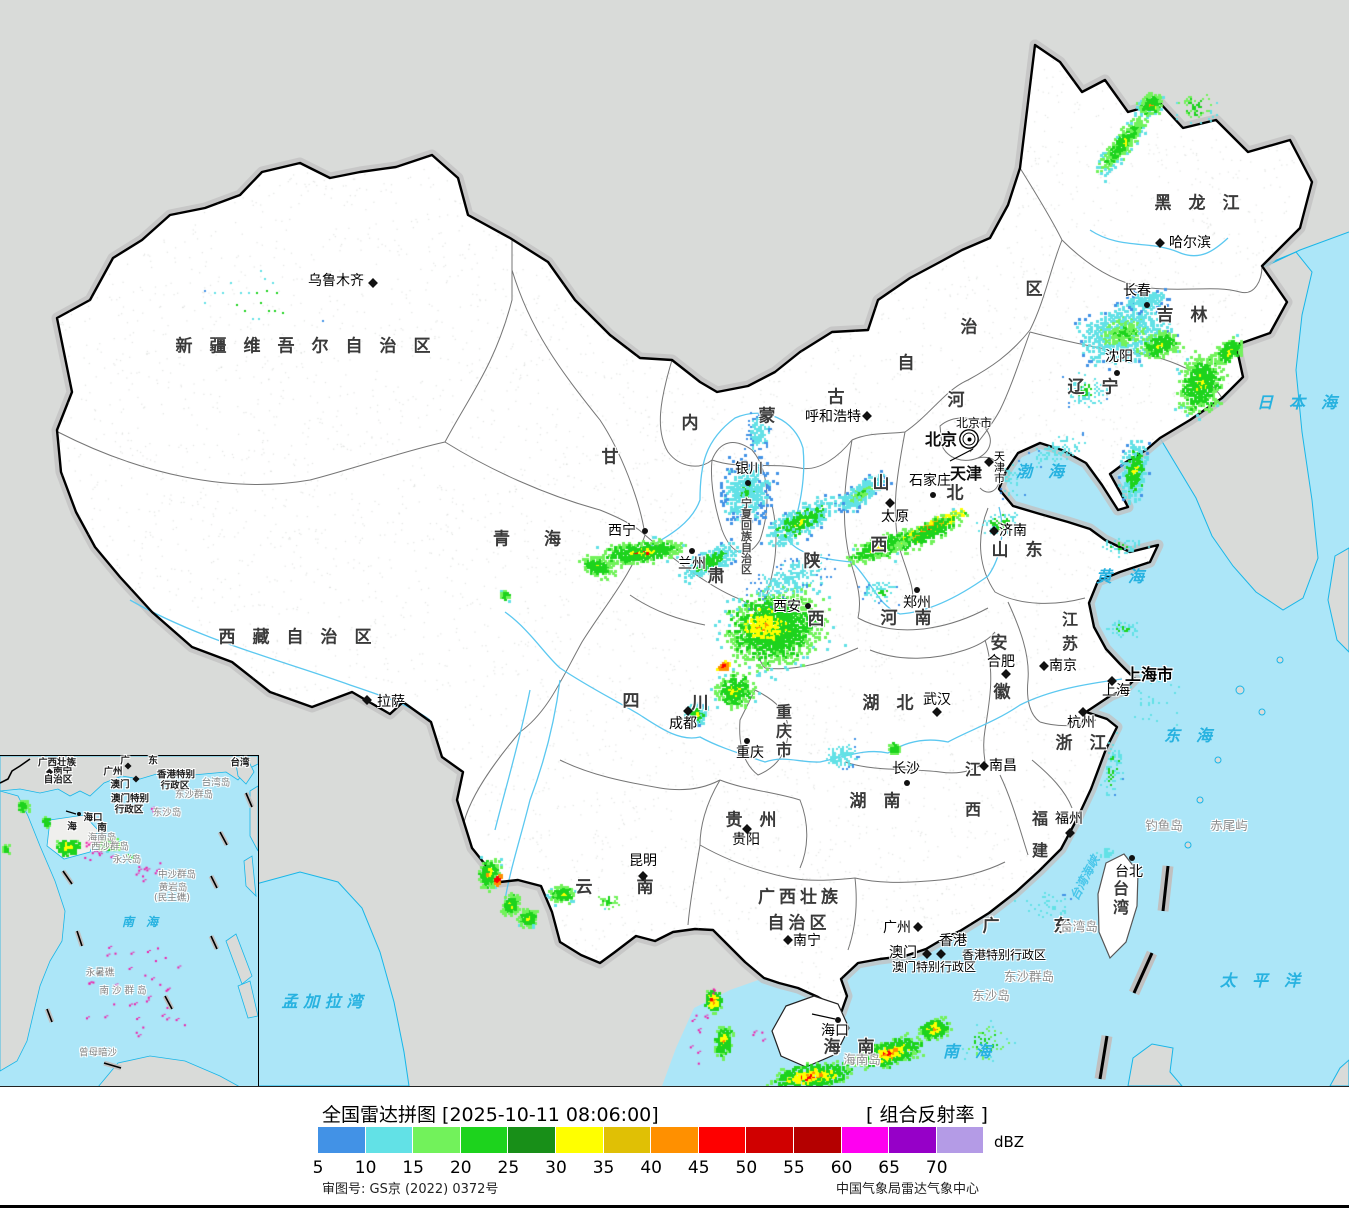 Image resolution: width=1349 pixels, height=1208 pixels. I want to click on dbz-tick-label: 25, so click(508, 1168).